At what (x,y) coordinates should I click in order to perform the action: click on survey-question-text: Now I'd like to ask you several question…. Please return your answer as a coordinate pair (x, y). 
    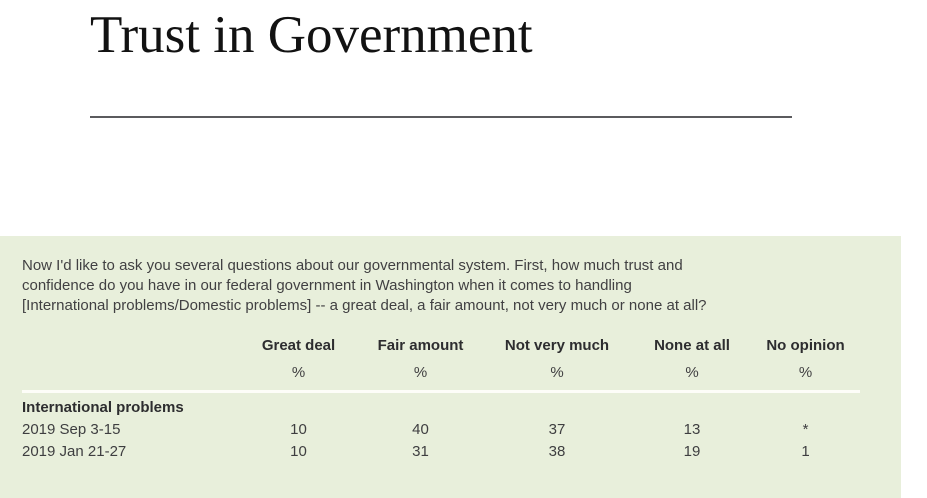
    Looking at the image, I should click on (364, 285).